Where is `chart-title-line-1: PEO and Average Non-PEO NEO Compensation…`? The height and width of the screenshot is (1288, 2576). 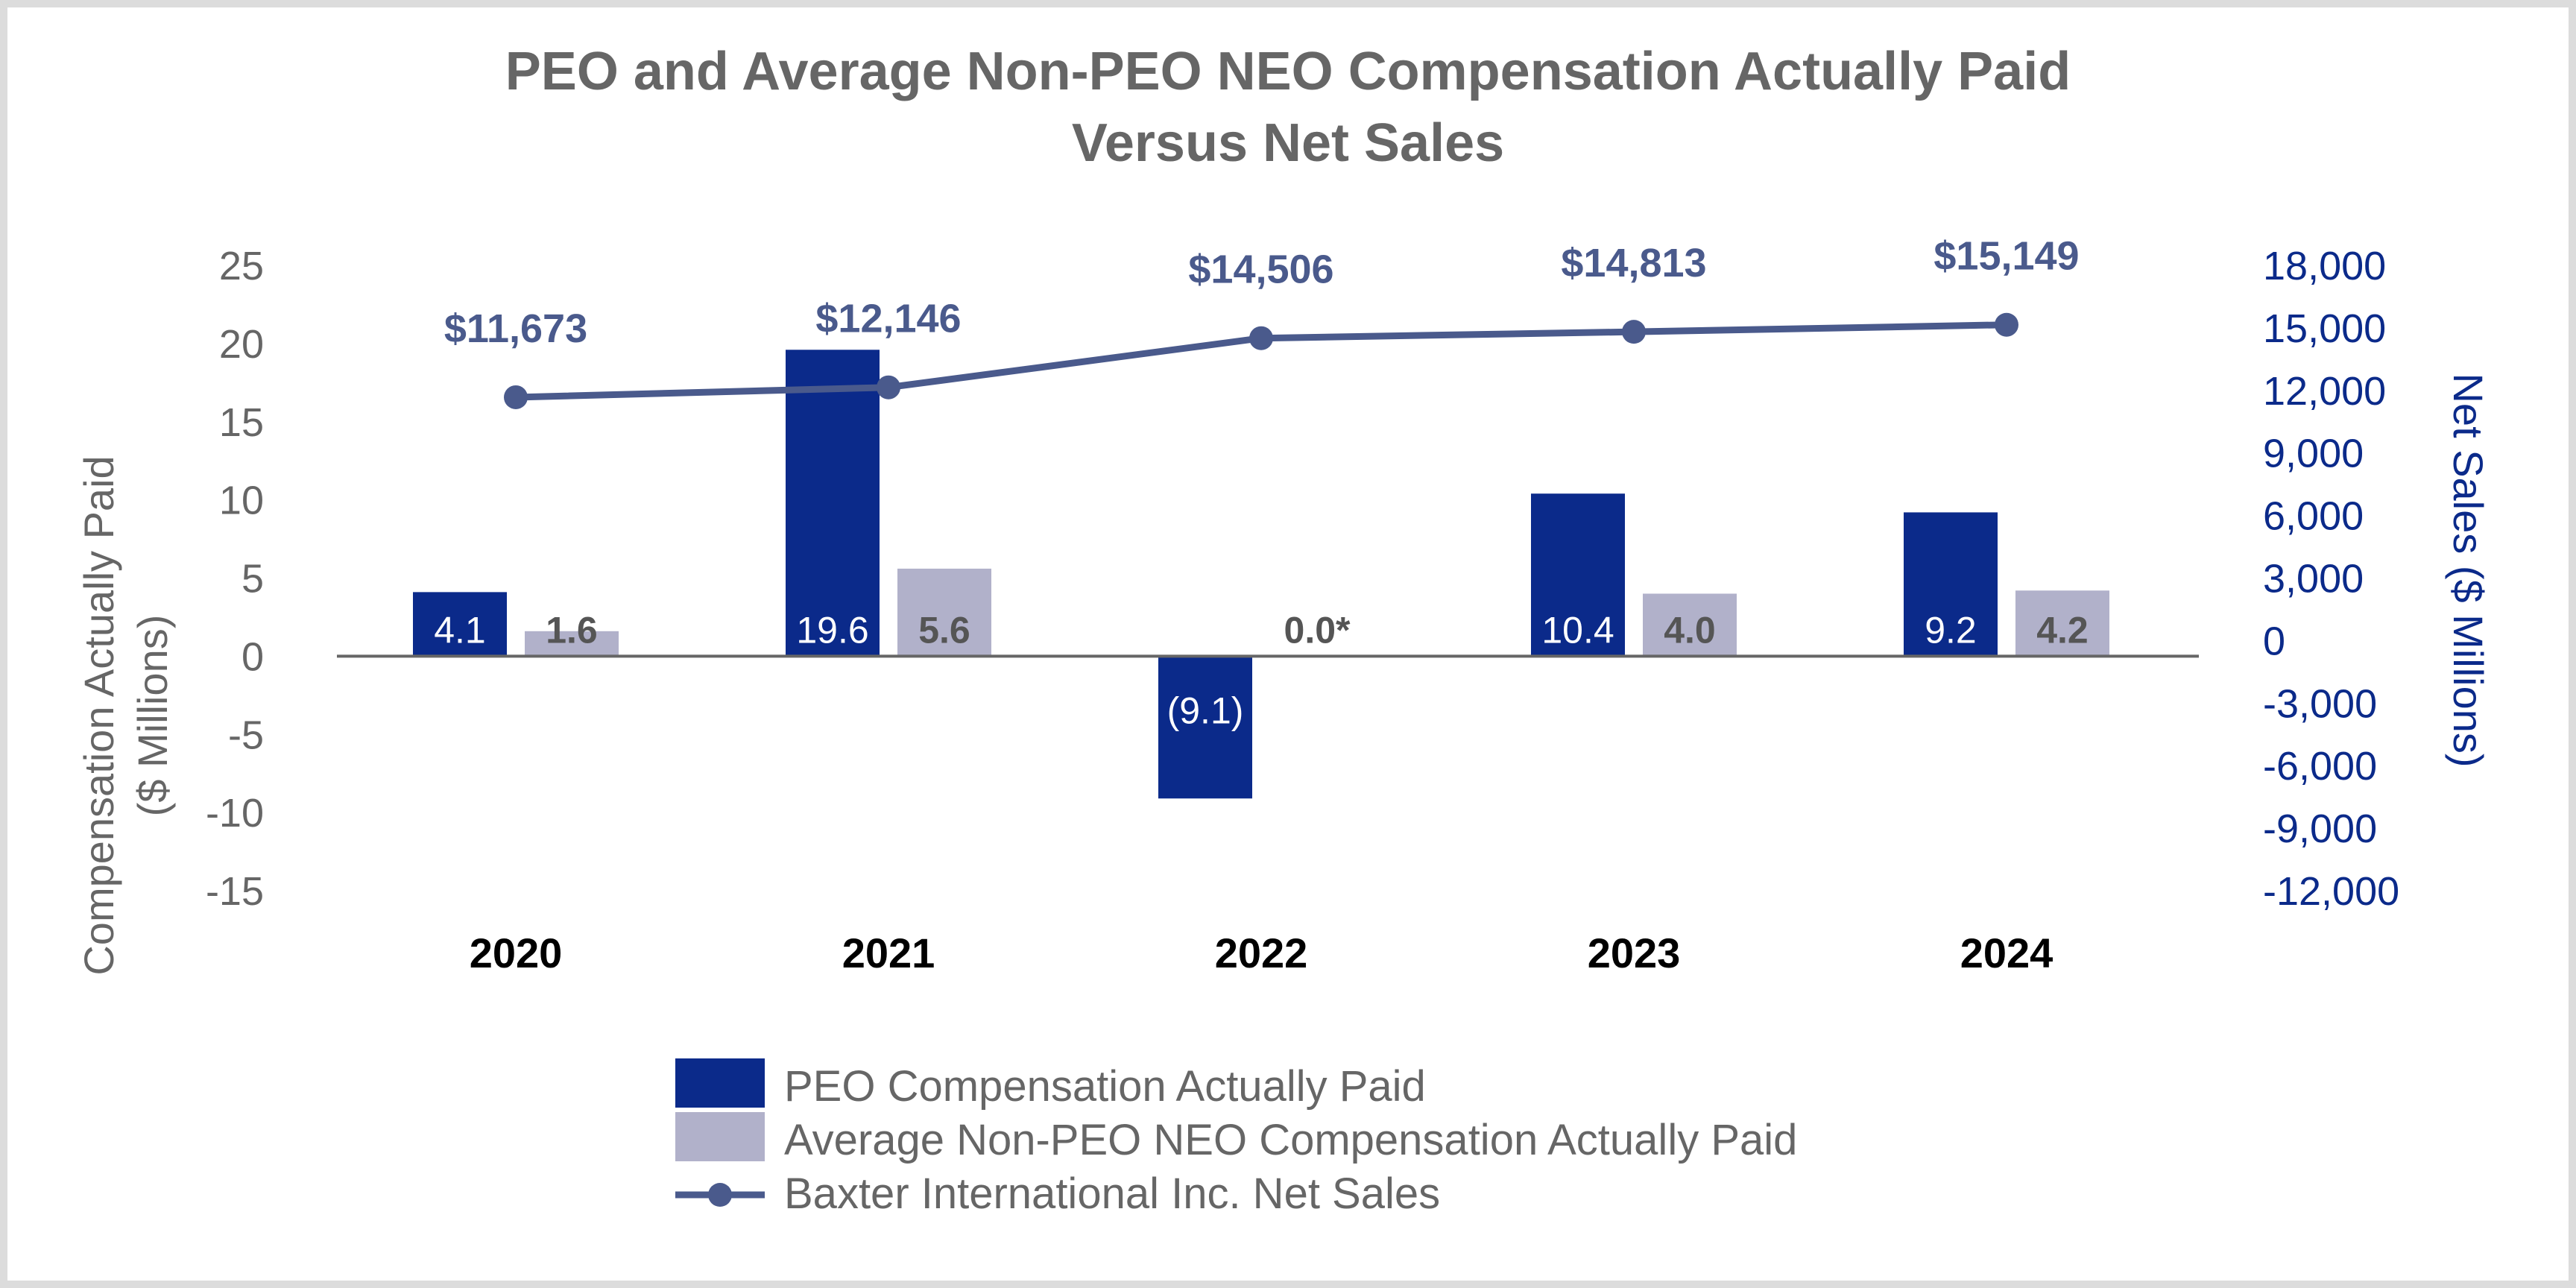 chart-title-line-1: PEO and Average Non-PEO NEO Compensation… is located at coordinates (1288, 71).